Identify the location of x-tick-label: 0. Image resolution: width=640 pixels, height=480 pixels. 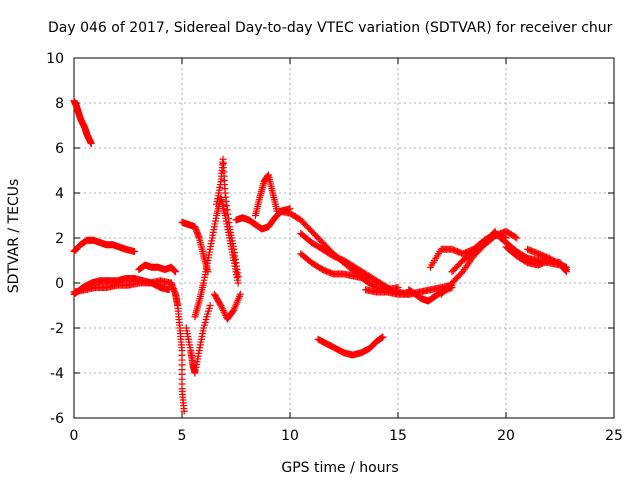
(74, 436).